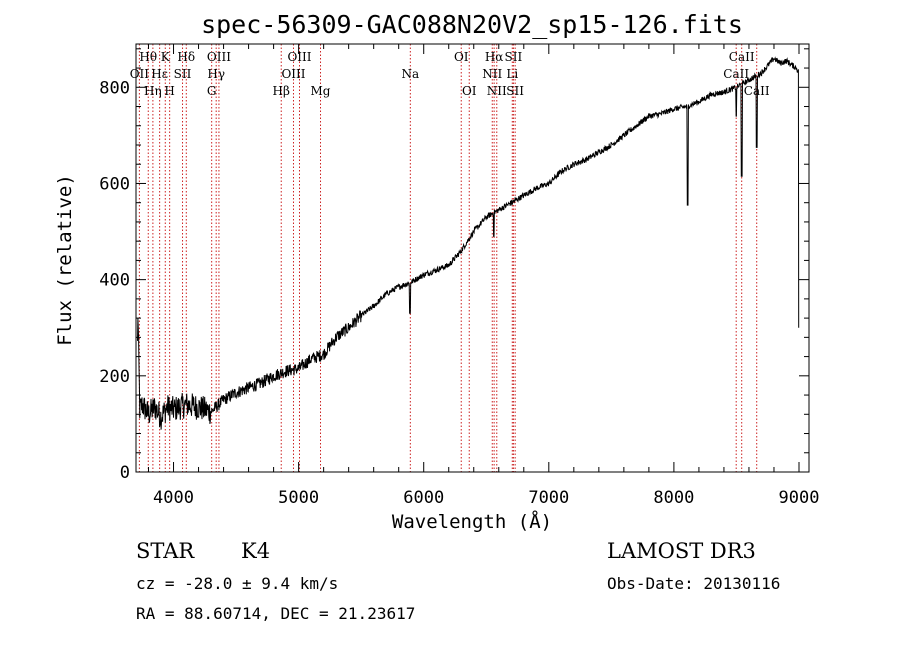 This screenshot has width=900, height=649. I want to click on x-tick-label: 7000, so click(548, 498).